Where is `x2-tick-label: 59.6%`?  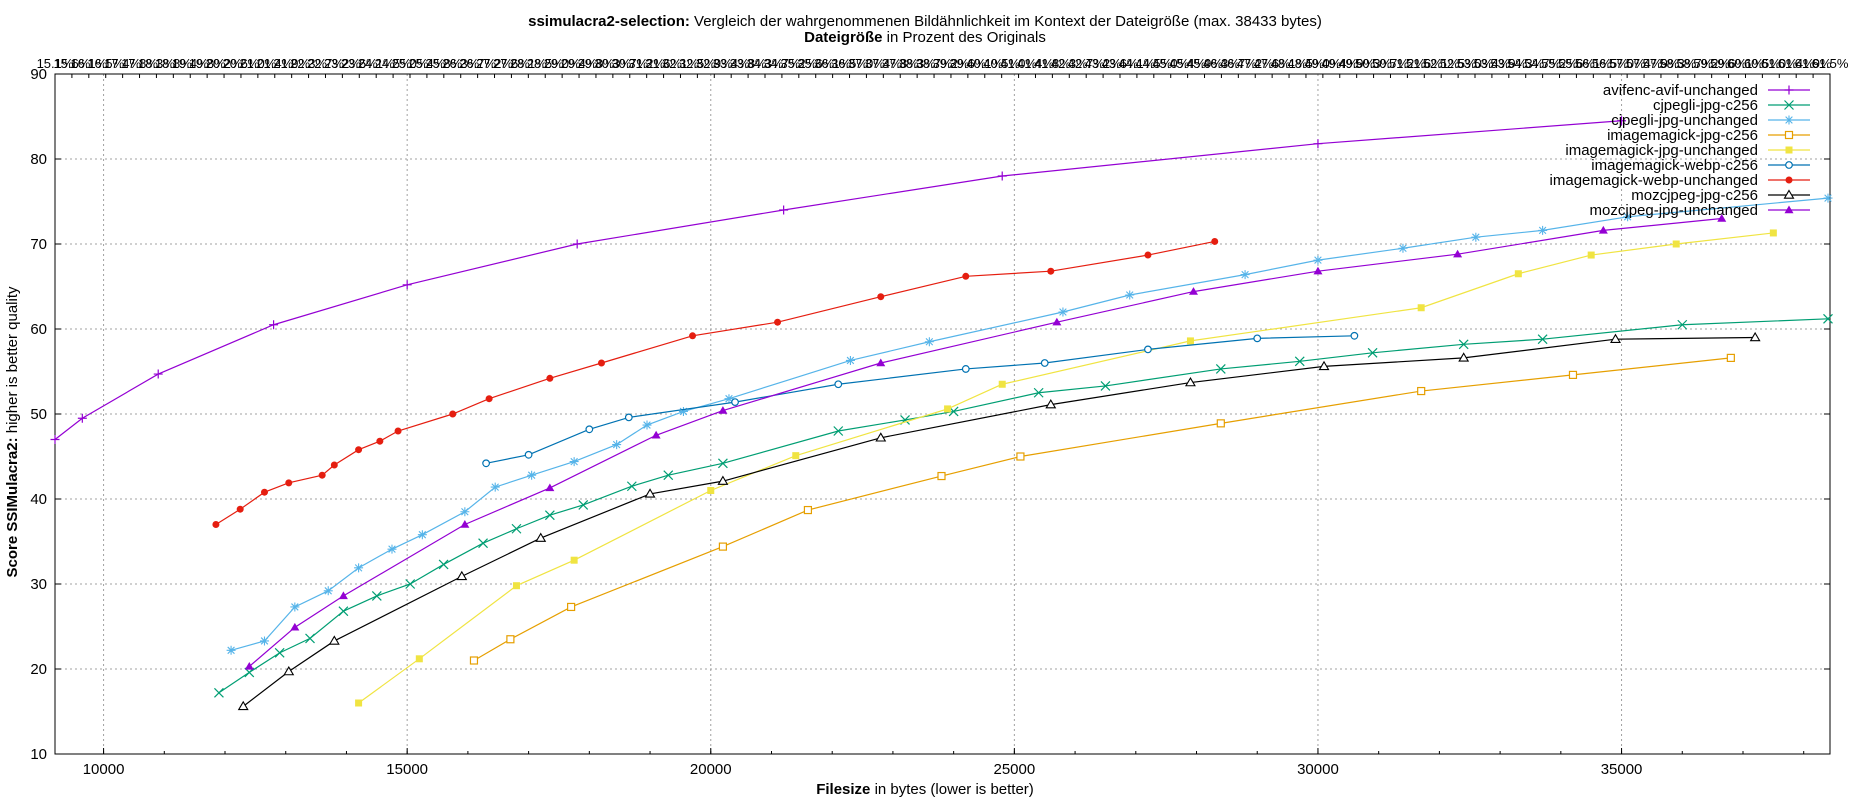 x2-tick-label: 59.6% is located at coordinates (1728, 63).